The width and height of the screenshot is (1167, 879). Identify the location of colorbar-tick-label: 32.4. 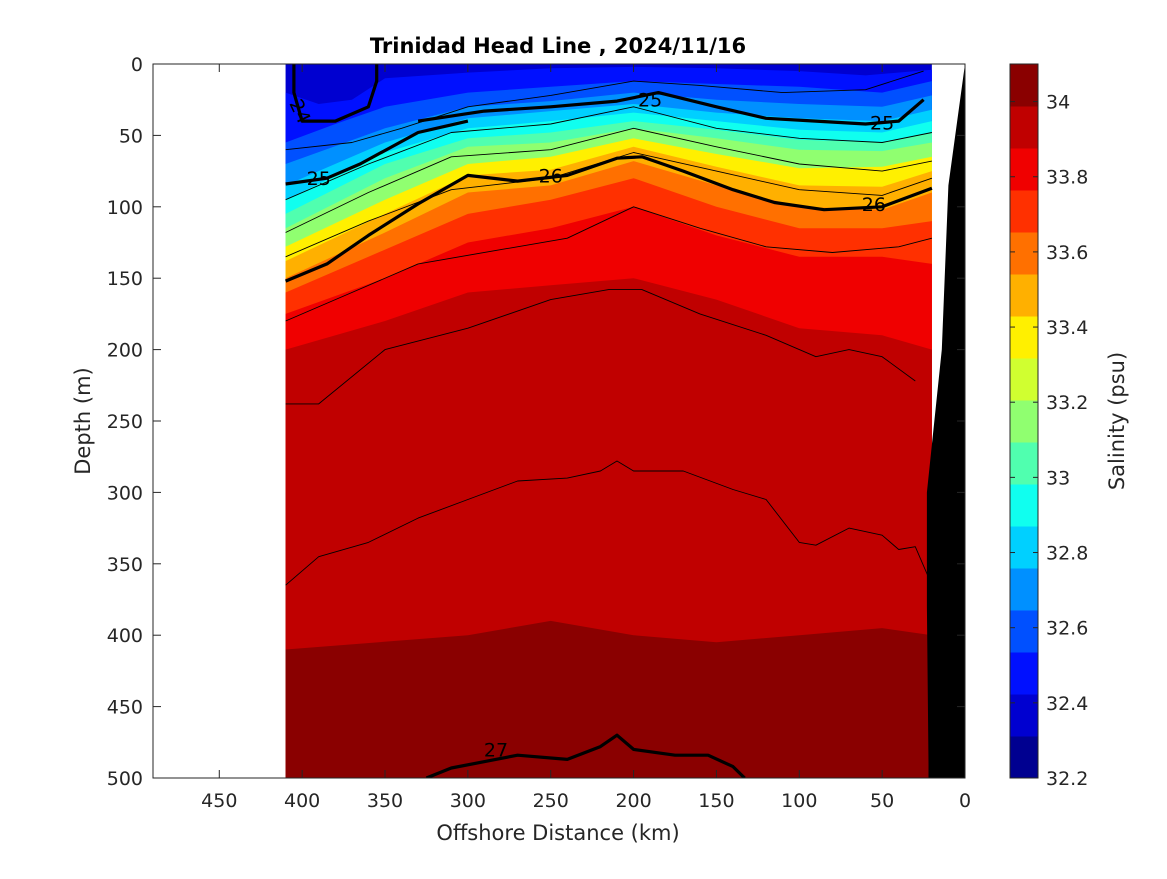
(1067, 704).